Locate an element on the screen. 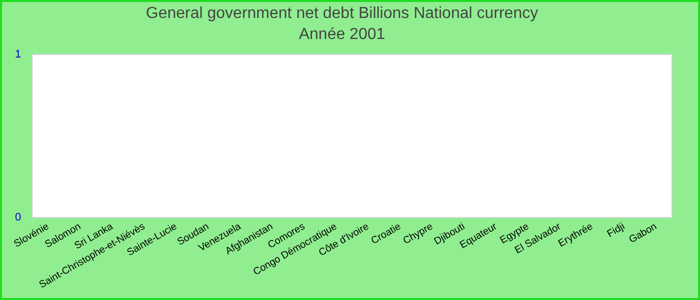 The image size is (700, 300). y-tick-label: 1 is located at coordinates (18, 54).